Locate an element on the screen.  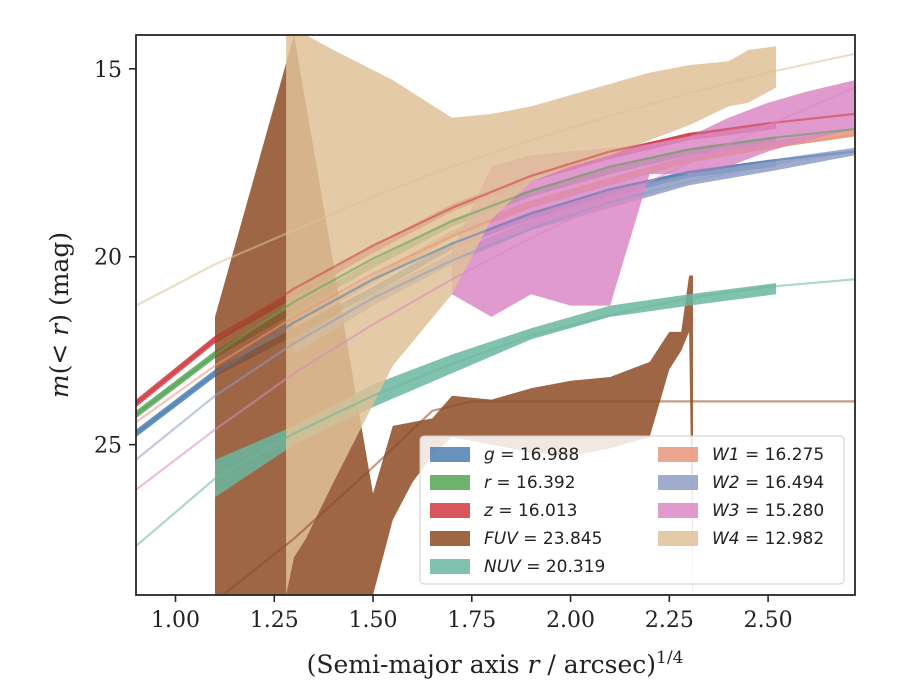
x-tick-label: 1.00 is located at coordinates (175, 620).